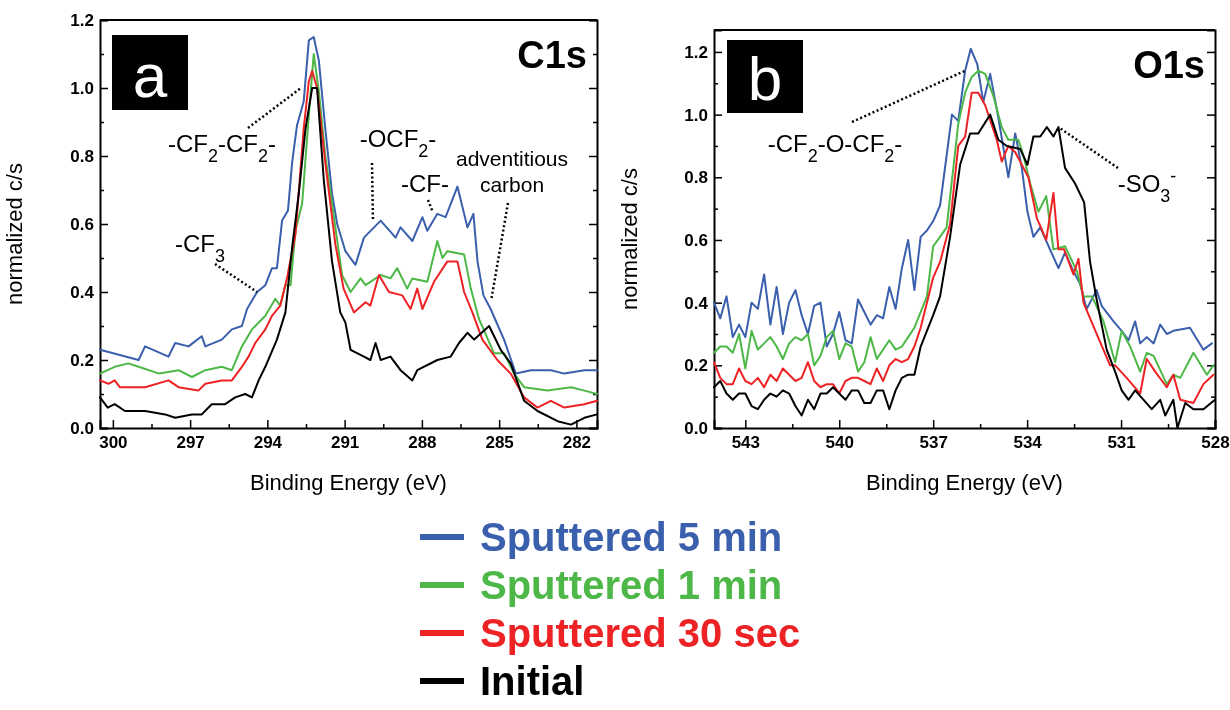  I want to click on annotation: -CF$_{2}$-CF$_{2}$-, so click(222, 148).